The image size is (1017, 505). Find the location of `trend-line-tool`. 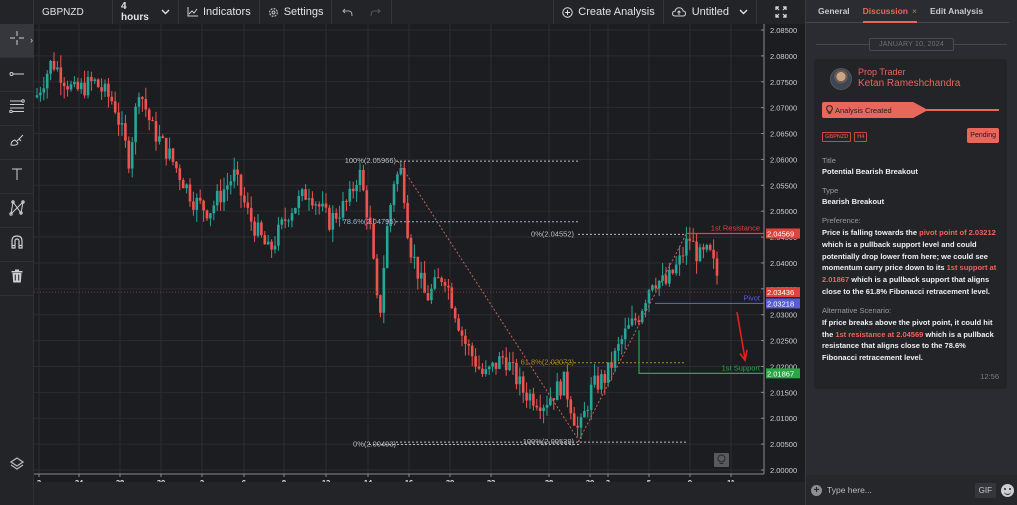

trend-line-tool is located at coordinates (17, 75).